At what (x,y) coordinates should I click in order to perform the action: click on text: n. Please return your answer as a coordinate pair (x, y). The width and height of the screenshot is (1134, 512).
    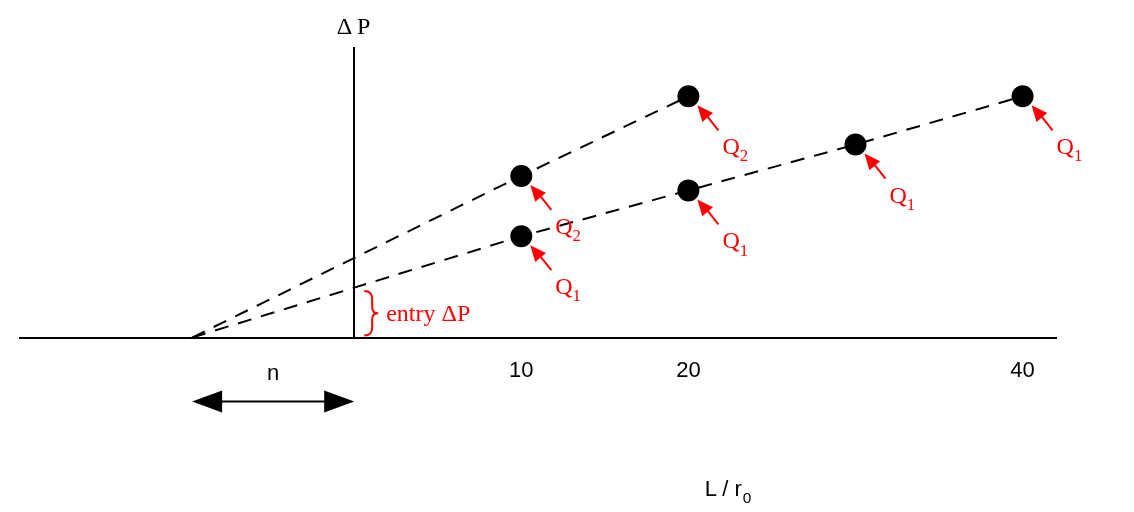
    Looking at the image, I should click on (273, 372).